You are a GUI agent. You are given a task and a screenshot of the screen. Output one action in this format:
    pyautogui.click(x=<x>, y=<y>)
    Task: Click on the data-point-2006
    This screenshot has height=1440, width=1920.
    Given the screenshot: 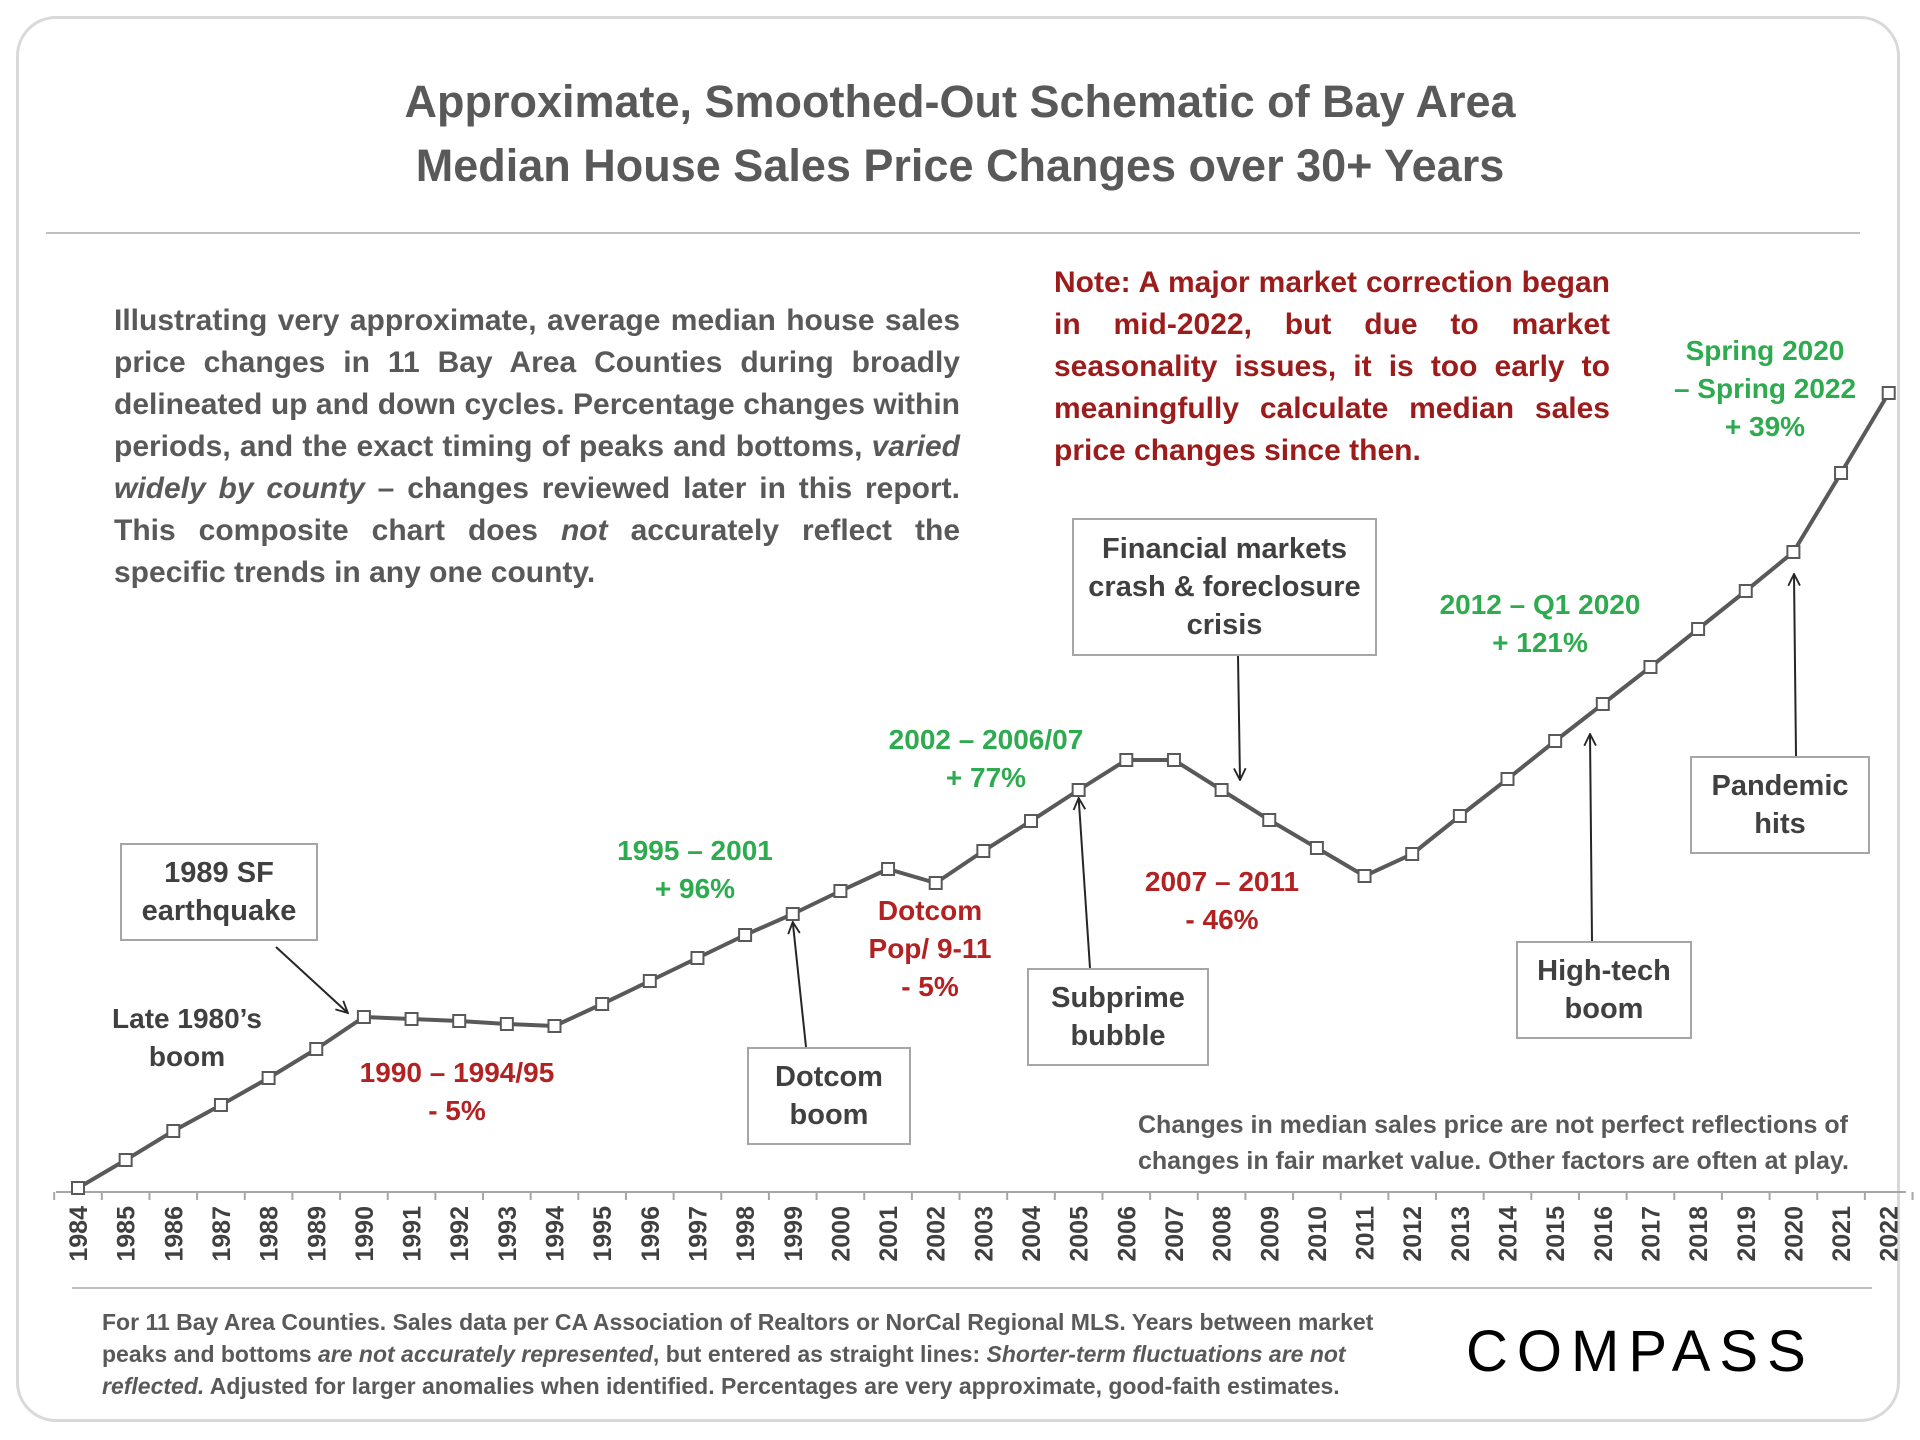 What is the action you would take?
    pyautogui.click(x=1126, y=760)
    